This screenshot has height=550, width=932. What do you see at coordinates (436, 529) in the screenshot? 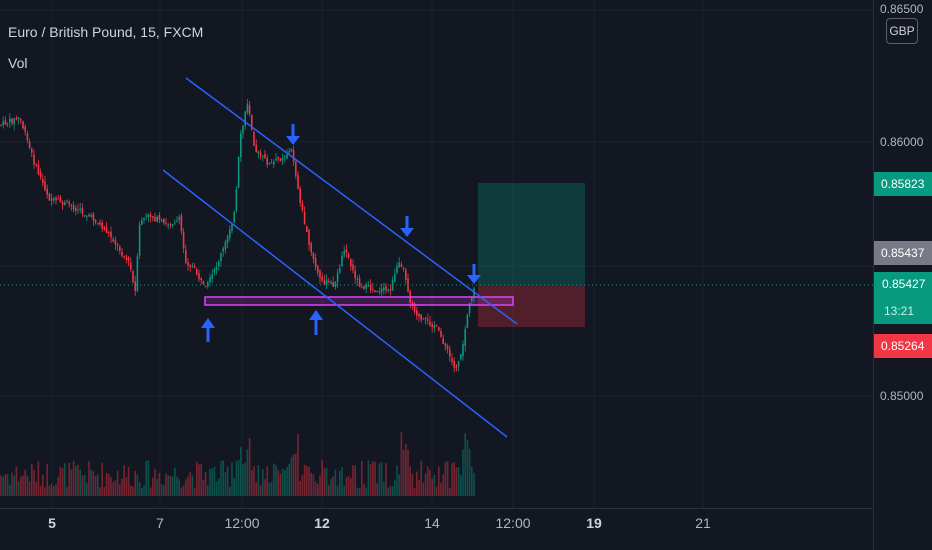
I see `time-axis` at bounding box center [436, 529].